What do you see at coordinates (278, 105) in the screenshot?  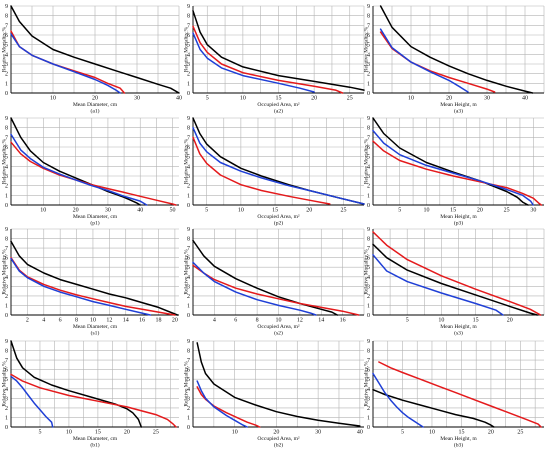 I see `x-axis-label: Occupied Area, m²` at bounding box center [278, 105].